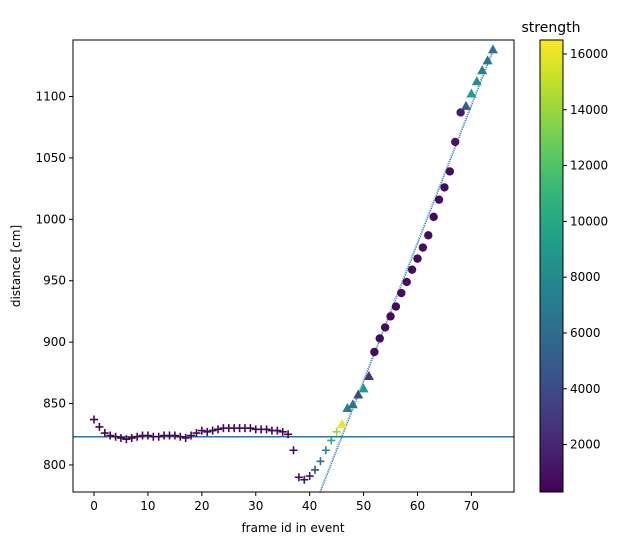 The height and width of the screenshot is (547, 632). What do you see at coordinates (585, 389) in the screenshot?
I see `colorbar-tick-label: 4000` at bounding box center [585, 389].